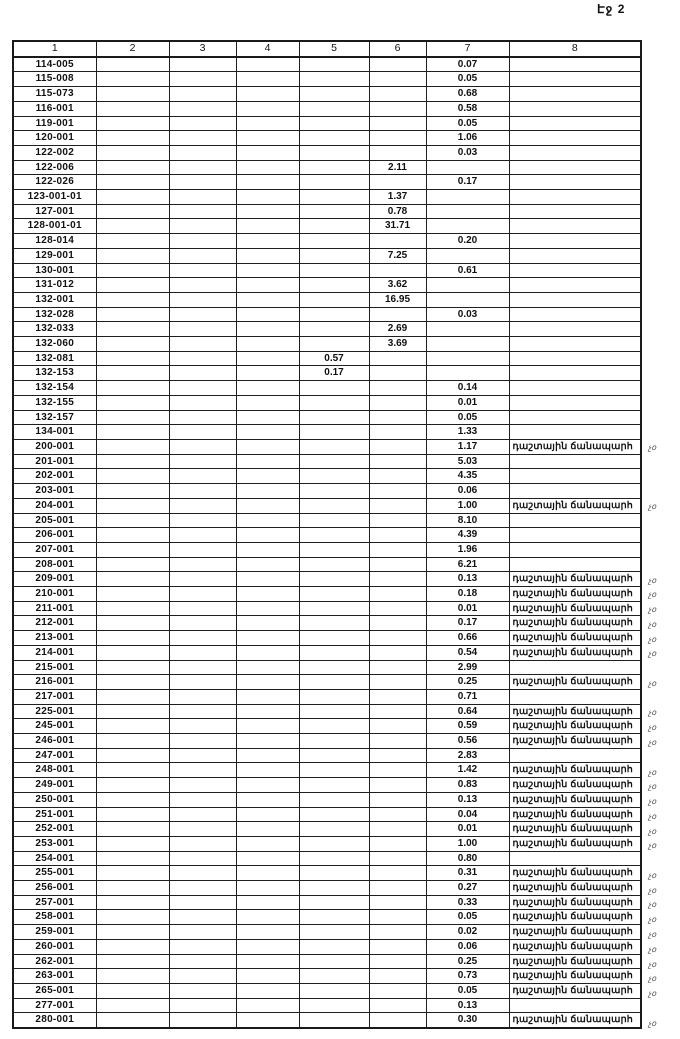 The width and height of the screenshot is (680, 1039). Describe the element at coordinates (54, 49) in the screenshot. I see `column-header-1: 1` at that location.